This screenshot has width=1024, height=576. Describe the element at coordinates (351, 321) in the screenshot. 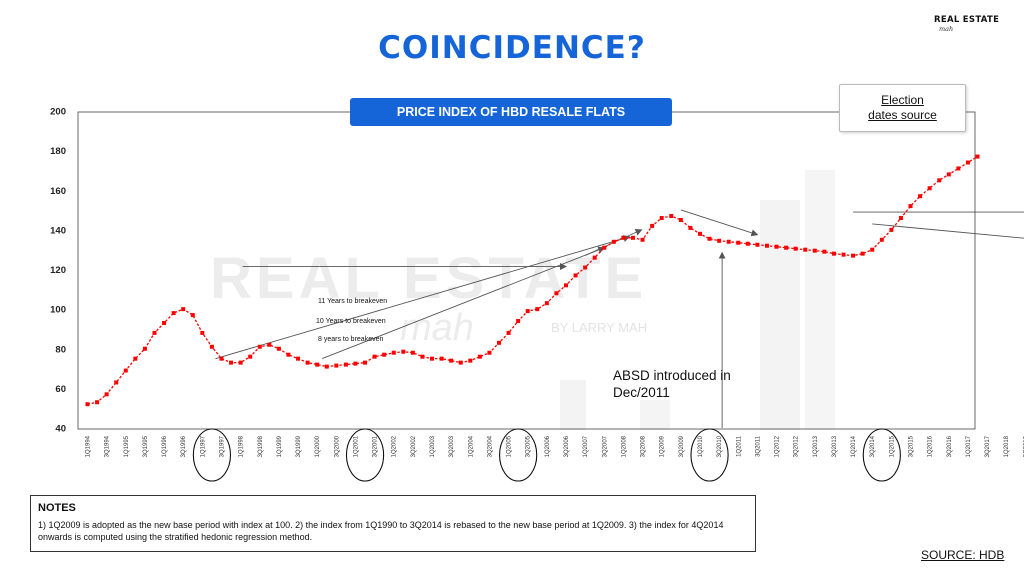

I see `annotation-text: 10 Years to breakeven` at that location.